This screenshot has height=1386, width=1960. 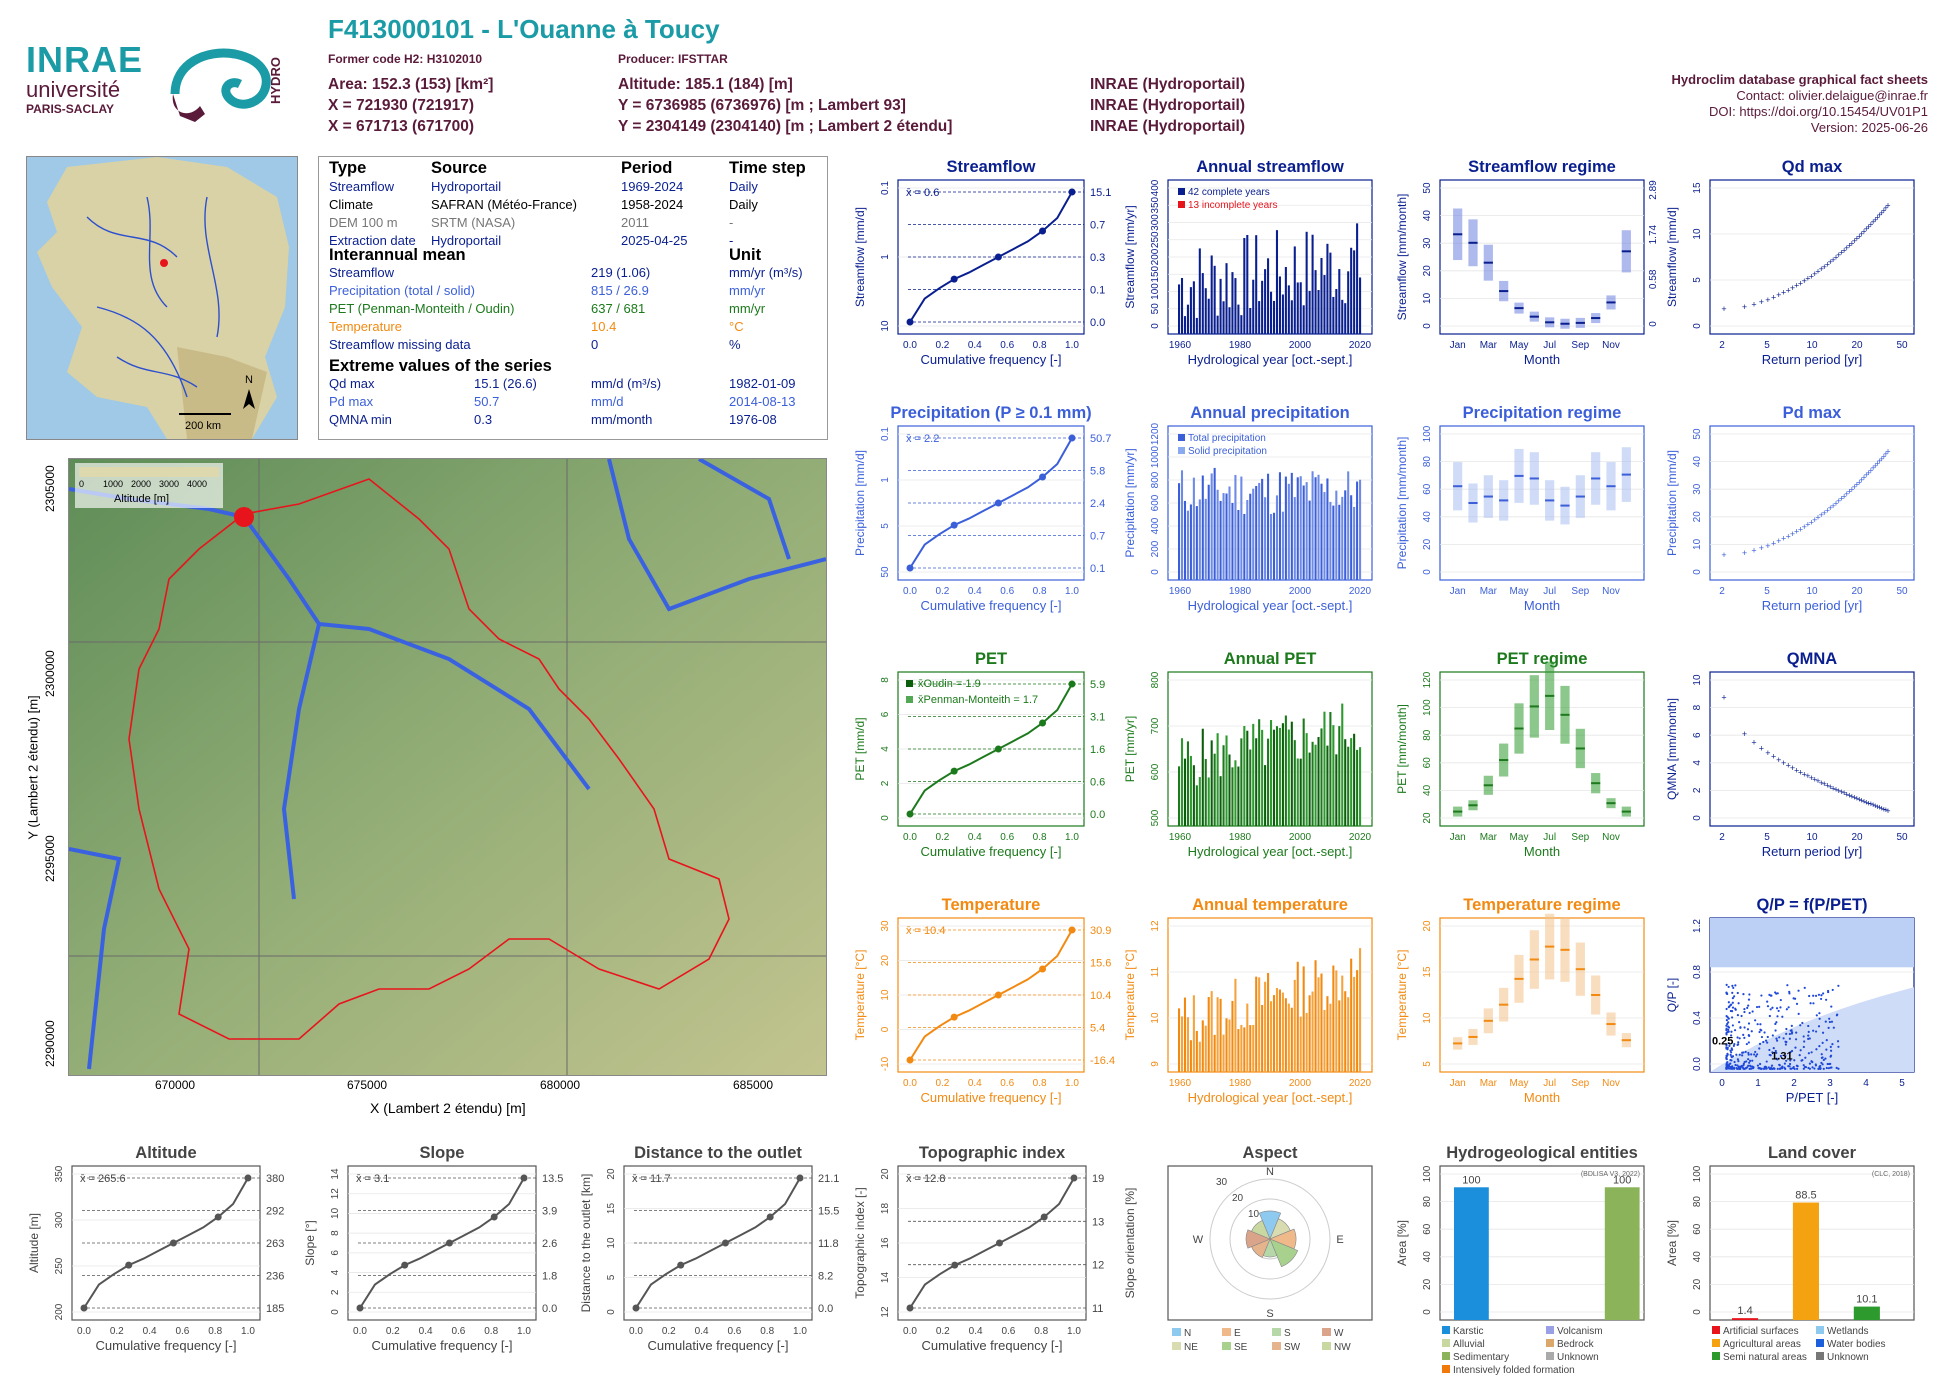 I want to click on precip_regime-xtick: Mar, so click(x=1489, y=591).